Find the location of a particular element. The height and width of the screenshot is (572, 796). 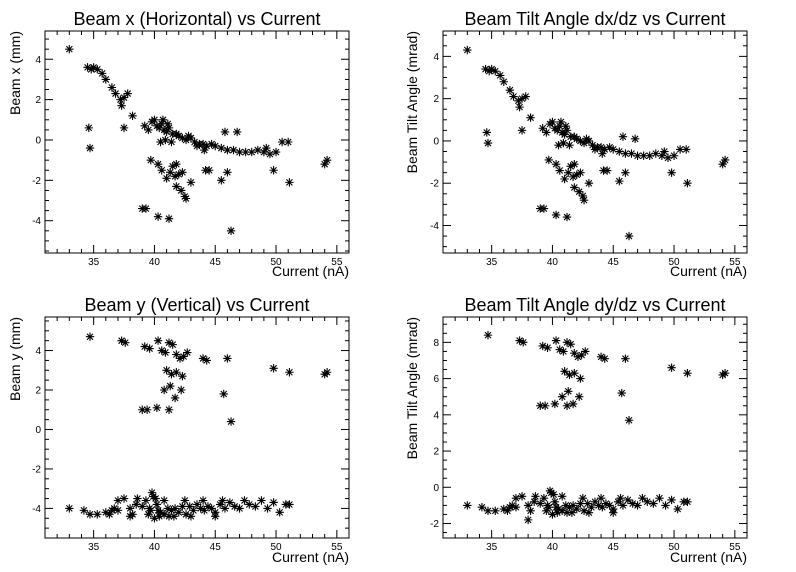

x-tick-label: 35 is located at coordinates (492, 547).